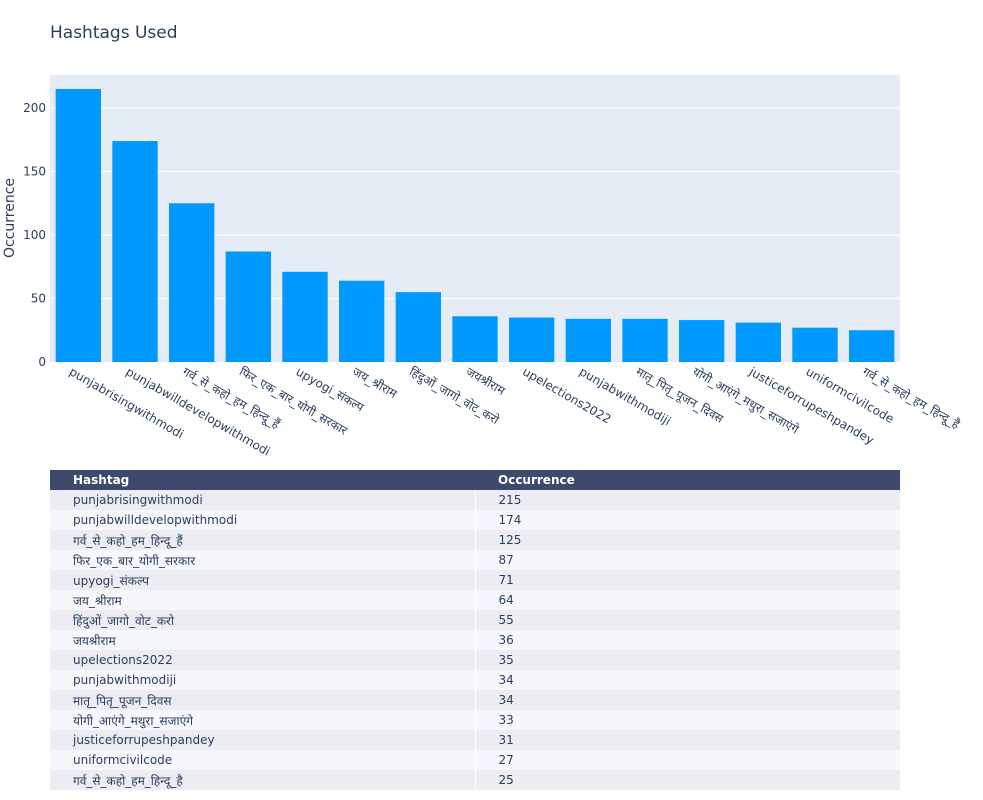  Describe the element at coordinates (688, 780) in the screenshot. I see `occurrence-cell: 25` at that location.